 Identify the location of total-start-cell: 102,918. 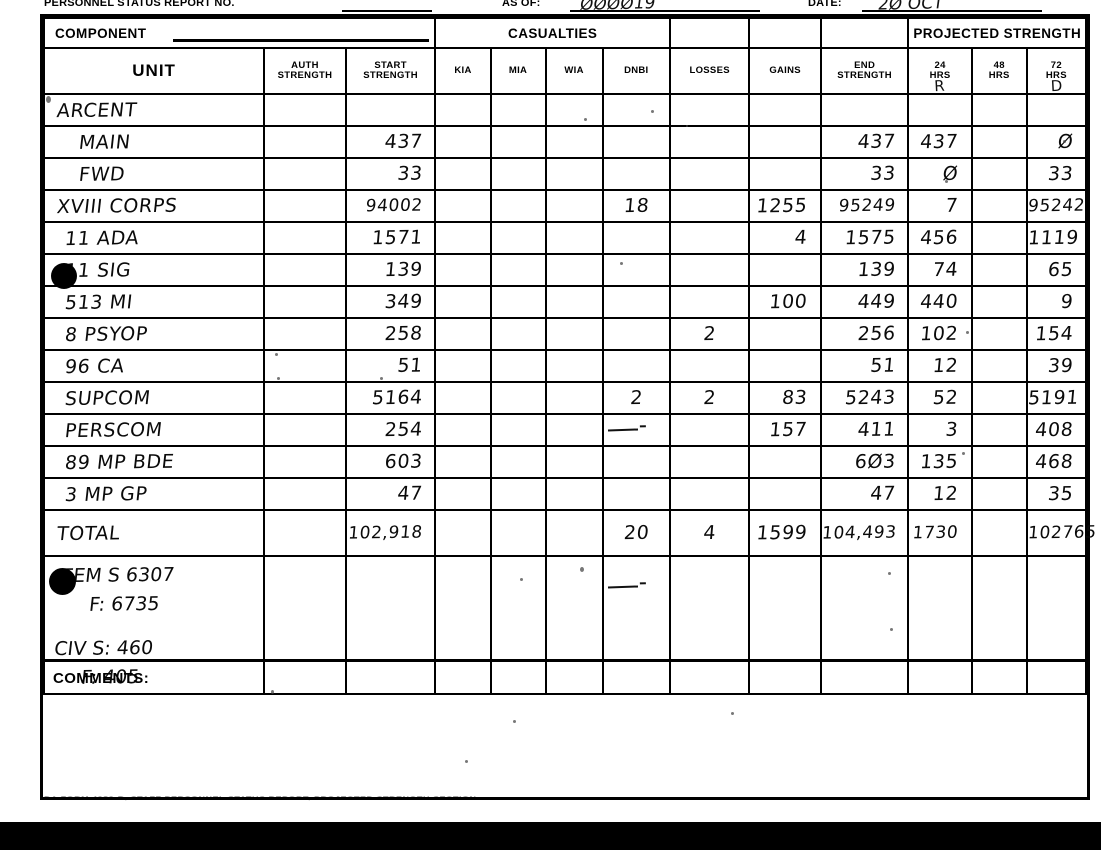
(390, 533).